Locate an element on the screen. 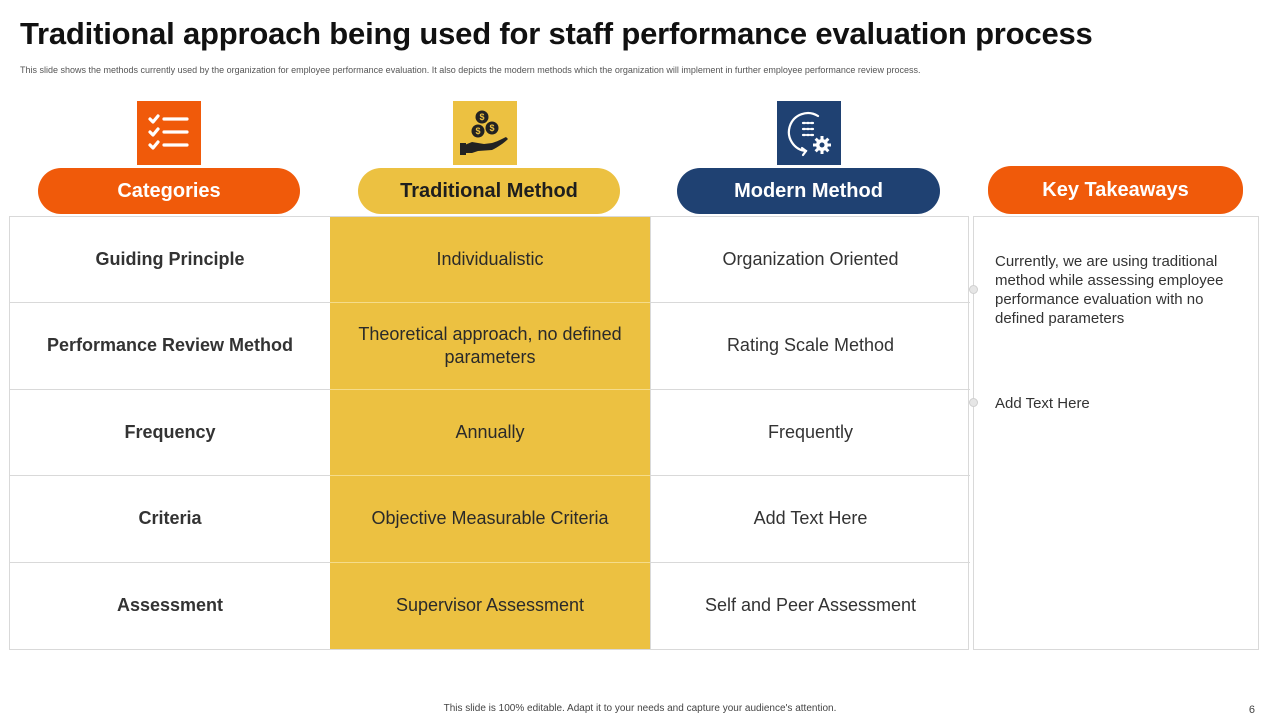 This screenshot has width=1280, height=720. key-takeaways-header: Key Takeaways is located at coordinates (1115, 190).